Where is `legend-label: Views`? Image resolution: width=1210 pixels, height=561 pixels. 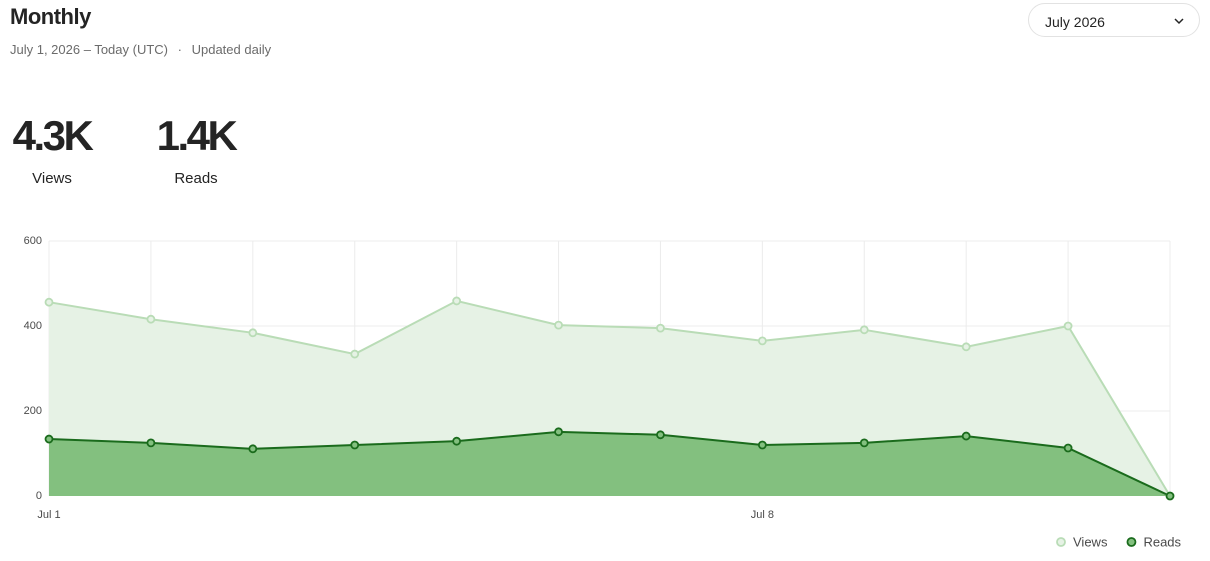 legend-label: Views is located at coordinates (1090, 541).